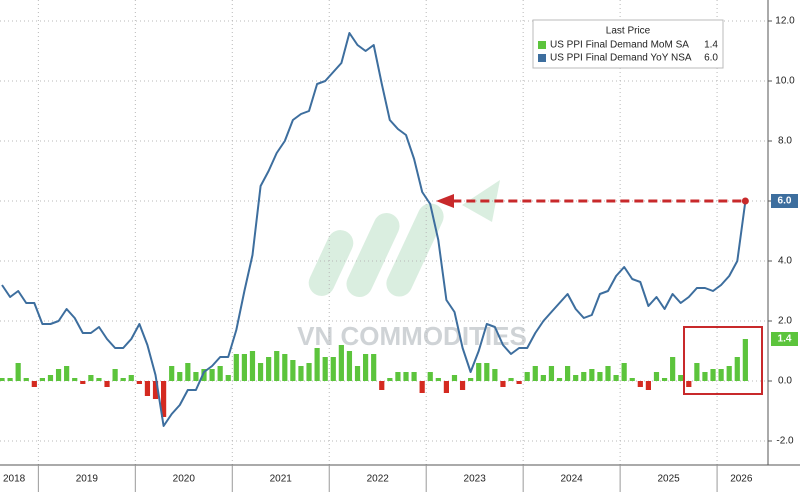 The height and width of the screenshot is (492, 800). Describe the element at coordinates (711, 45) in the screenshot. I see `legend-value: 1.4` at that location.